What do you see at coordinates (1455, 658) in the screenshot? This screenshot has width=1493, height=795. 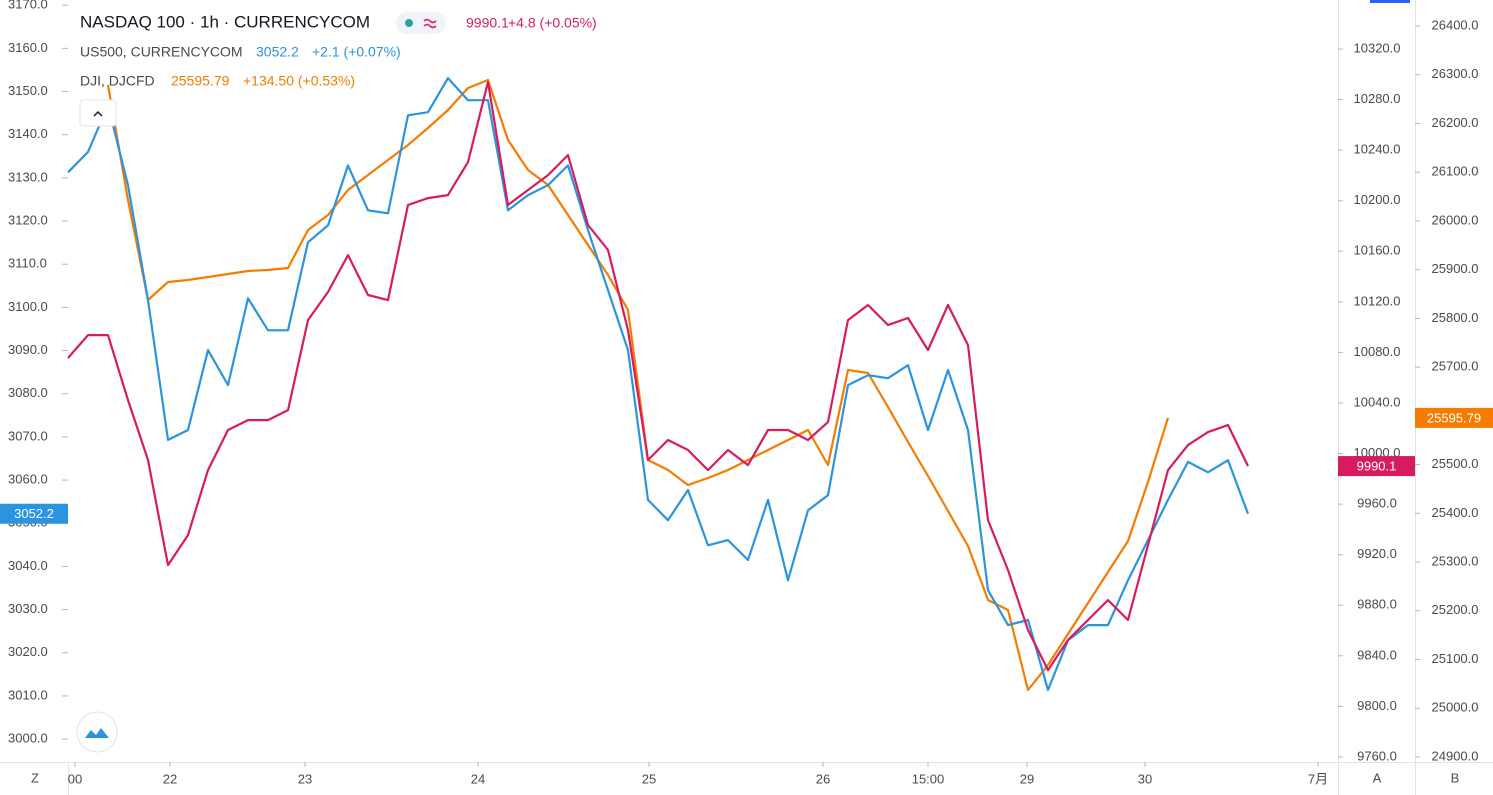 I see `y-tick-label: 25100.0` at bounding box center [1455, 658].